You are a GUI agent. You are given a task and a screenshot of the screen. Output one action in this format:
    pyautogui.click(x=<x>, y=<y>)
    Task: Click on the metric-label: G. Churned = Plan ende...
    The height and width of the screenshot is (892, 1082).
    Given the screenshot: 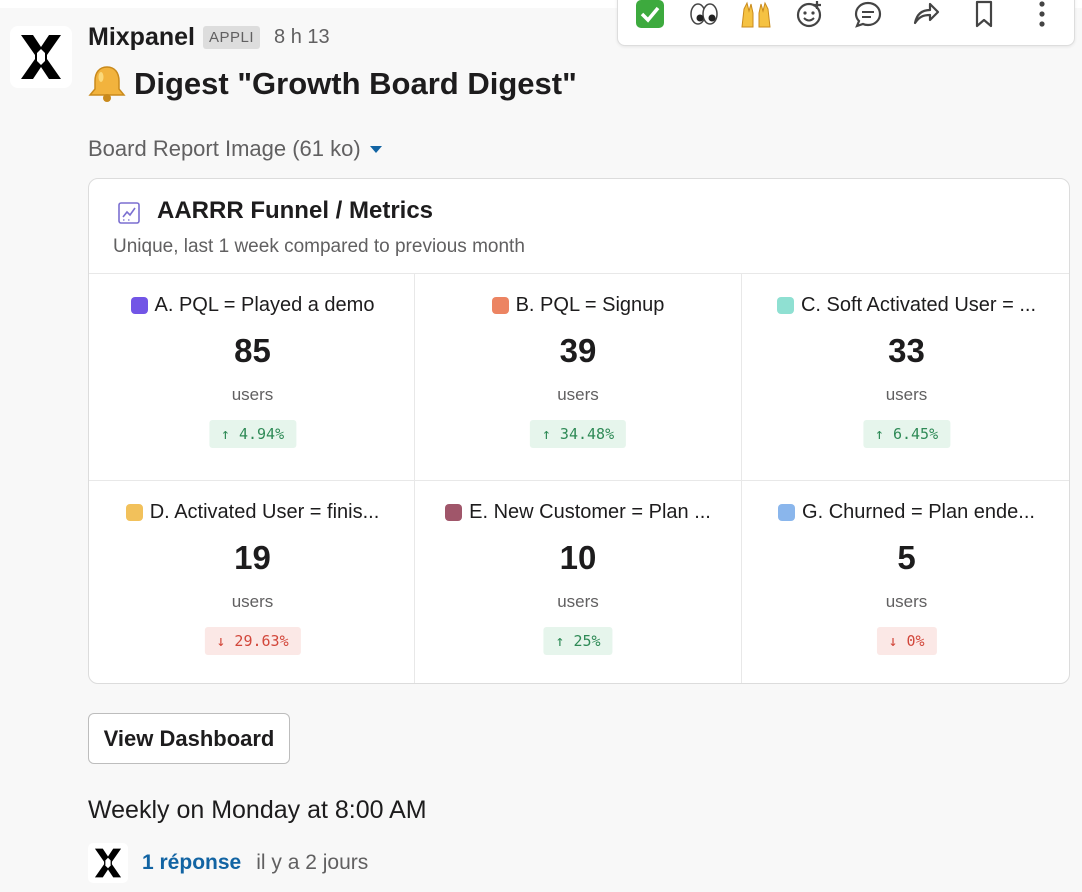 What is the action you would take?
    pyautogui.click(x=918, y=512)
    